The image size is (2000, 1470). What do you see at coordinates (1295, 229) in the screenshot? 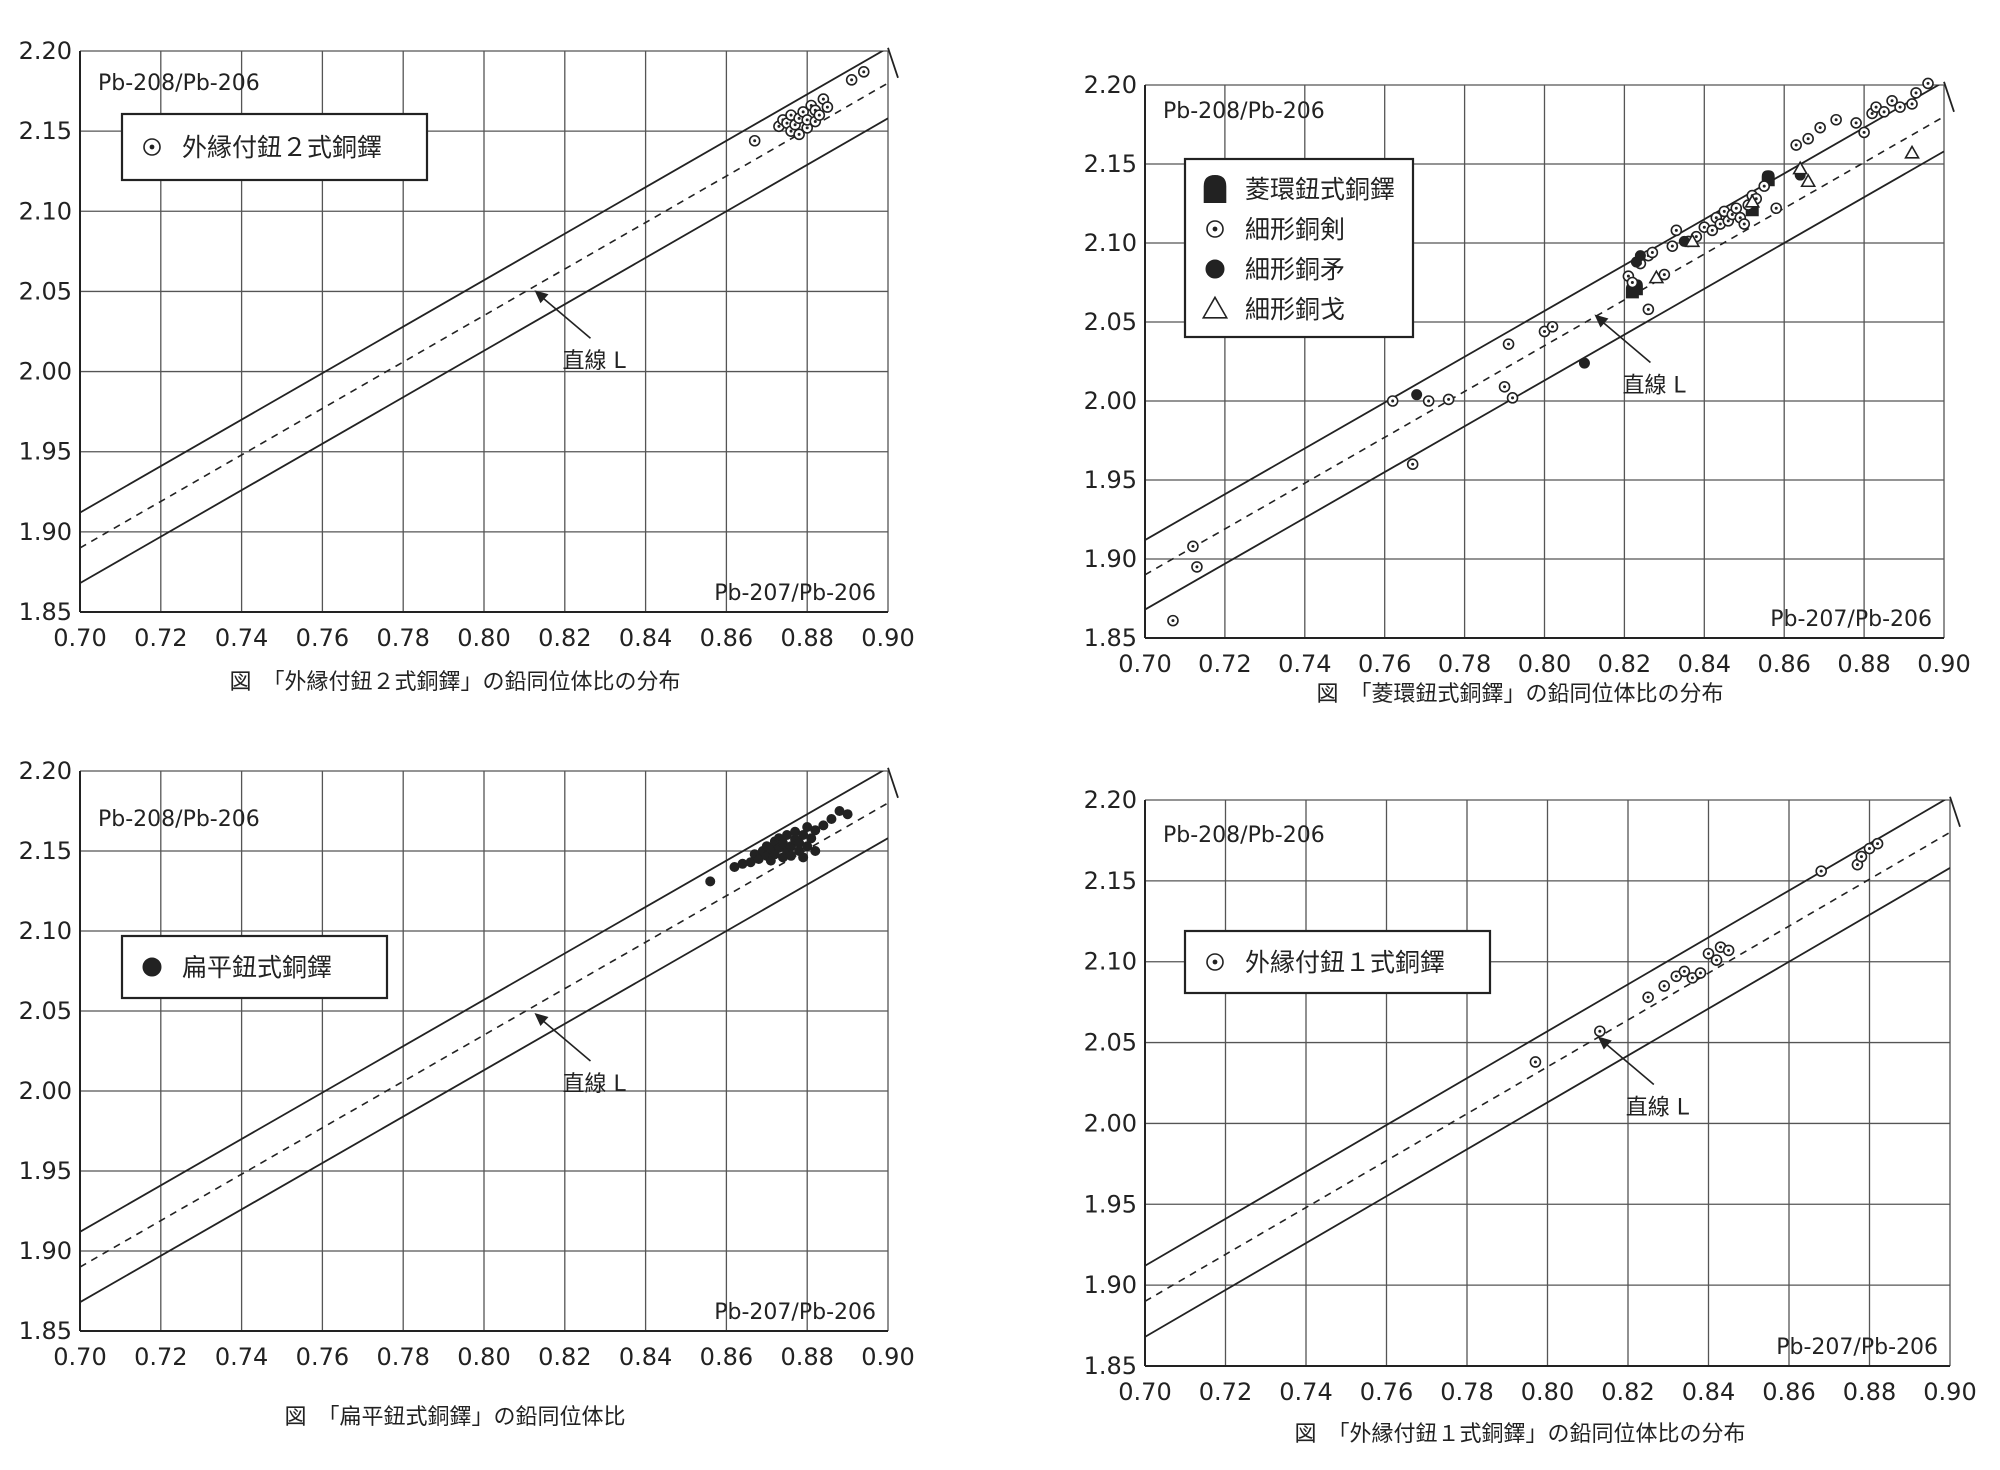
I see `legend-label-2: 細形銅剣` at bounding box center [1295, 229].